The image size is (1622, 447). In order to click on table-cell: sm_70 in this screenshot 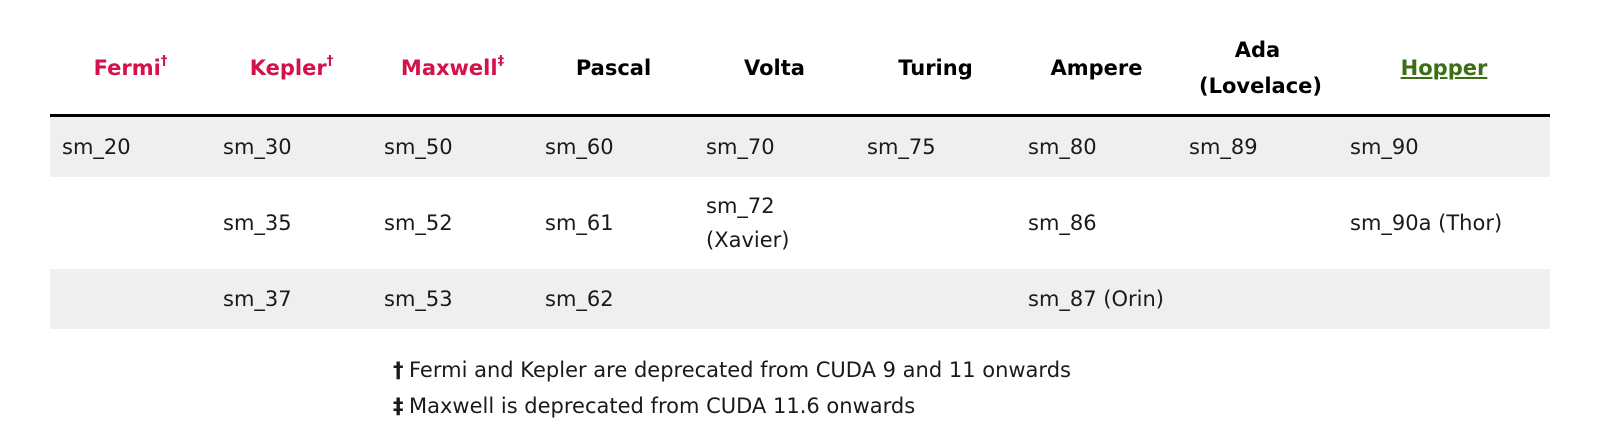, I will do `click(774, 146)`.